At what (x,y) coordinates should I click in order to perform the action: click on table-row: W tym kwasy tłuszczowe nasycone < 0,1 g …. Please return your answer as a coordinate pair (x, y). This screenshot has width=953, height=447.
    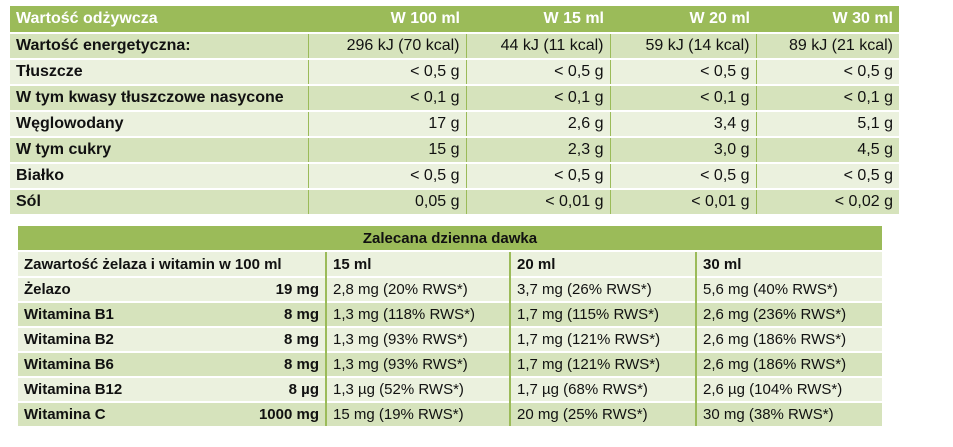
    Looking at the image, I should click on (454, 97).